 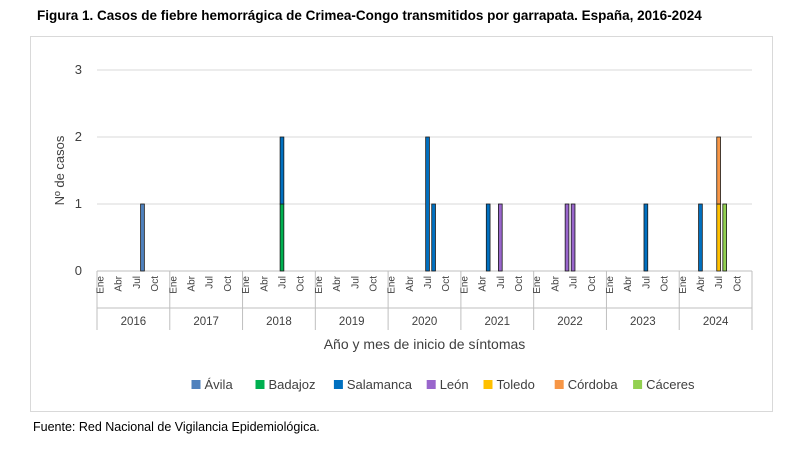 What do you see at coordinates (78, 203) in the screenshot?
I see `y-tick-label: 1` at bounding box center [78, 203].